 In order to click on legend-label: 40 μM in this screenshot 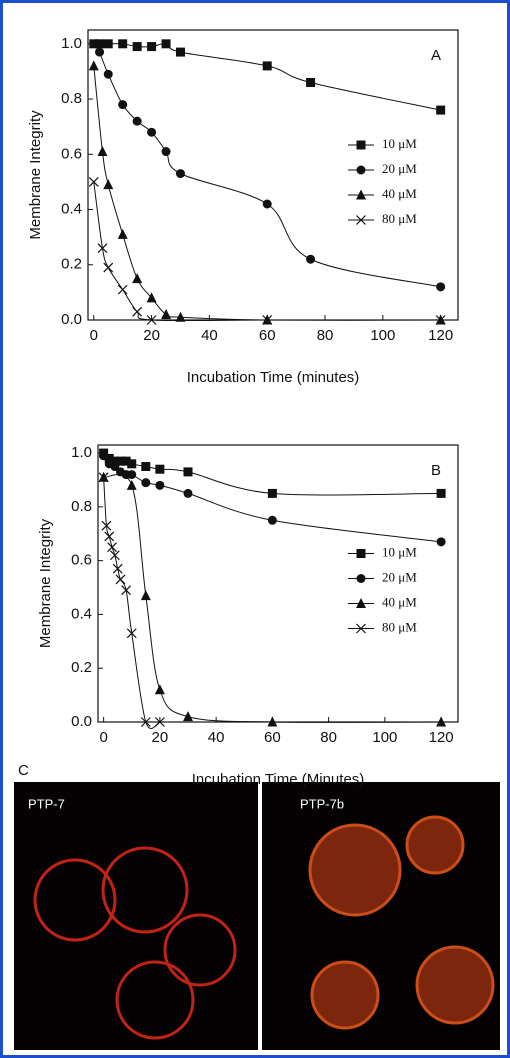, I will do `click(399, 601)`.